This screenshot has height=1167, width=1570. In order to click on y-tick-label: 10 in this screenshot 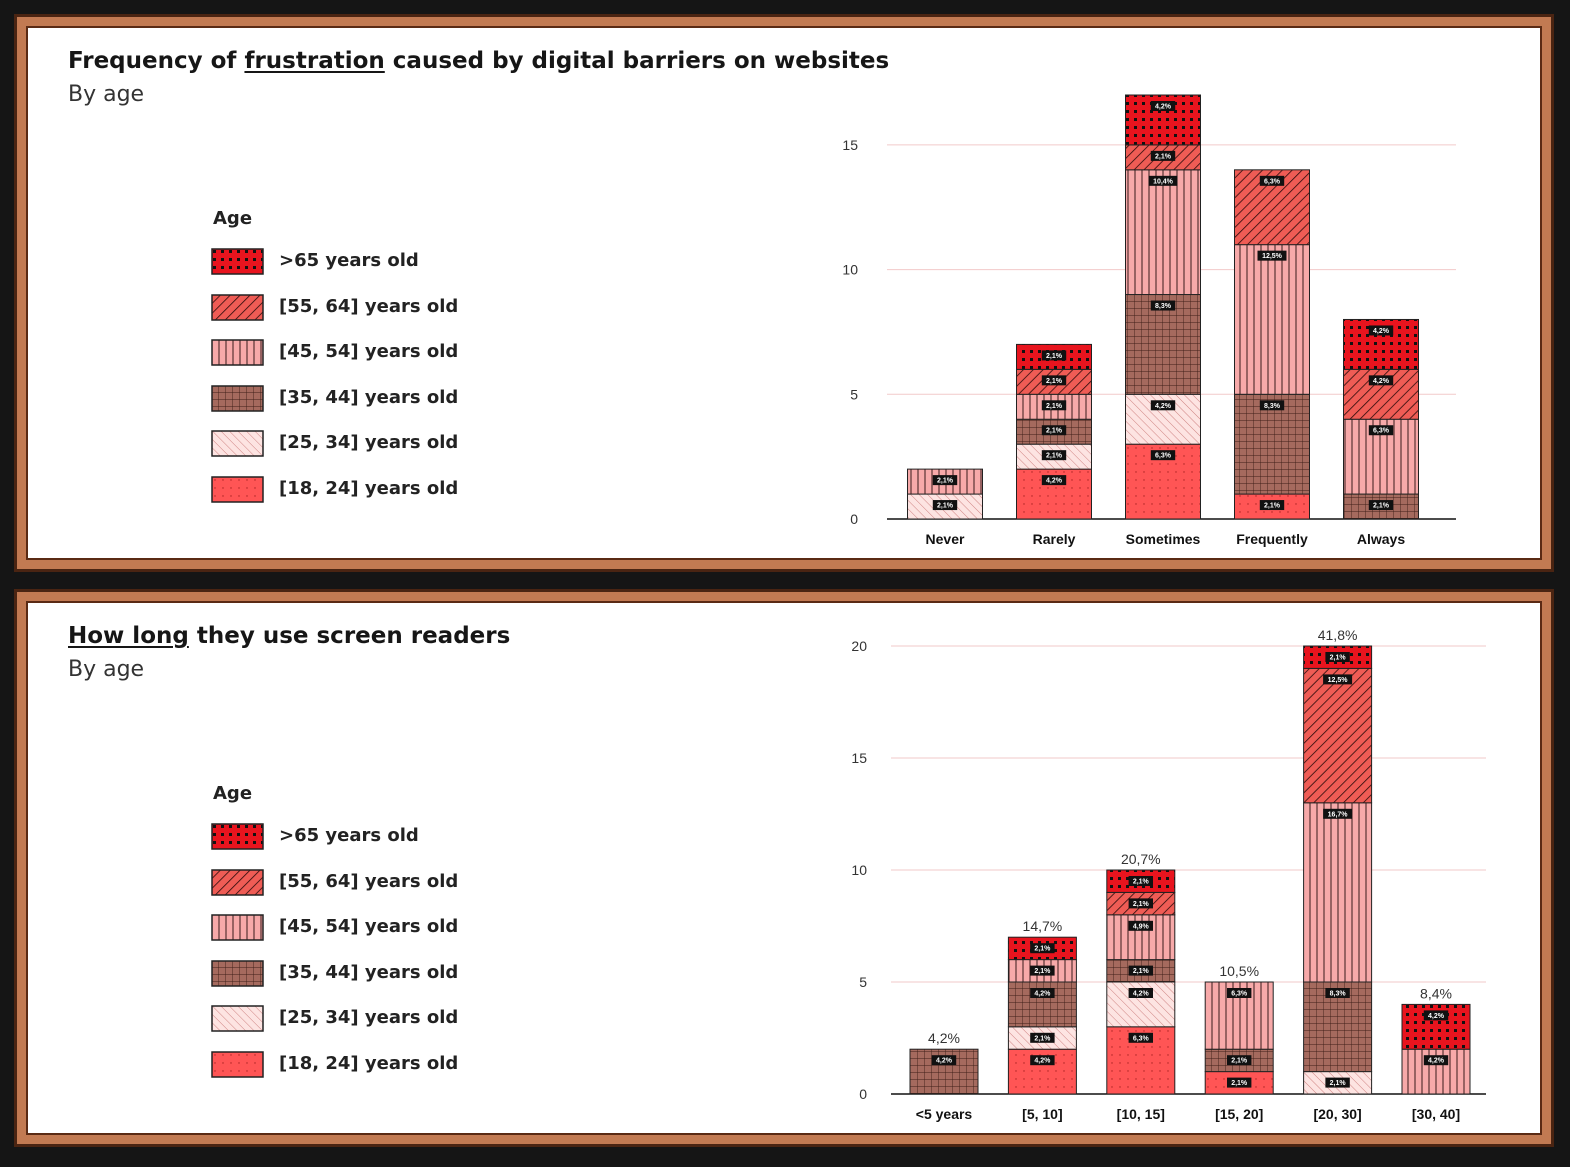, I will do `click(859, 870)`.